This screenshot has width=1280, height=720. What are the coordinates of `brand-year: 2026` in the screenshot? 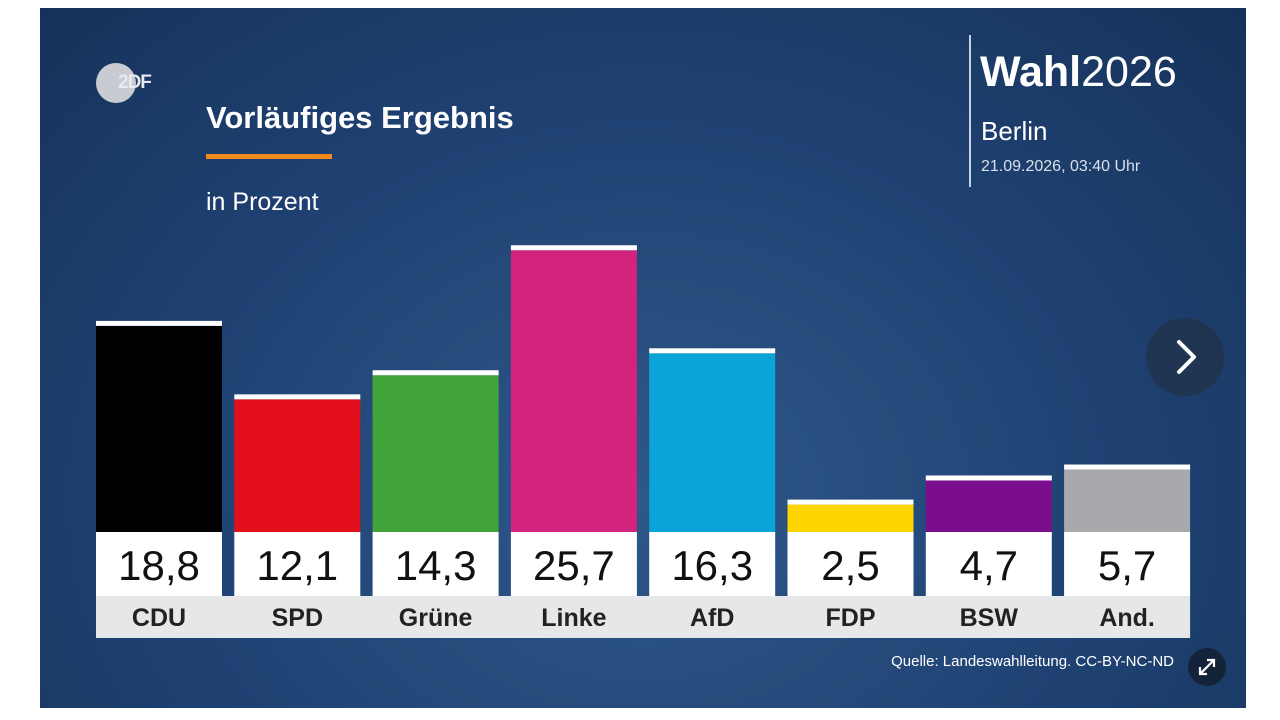 It's located at (1129, 72).